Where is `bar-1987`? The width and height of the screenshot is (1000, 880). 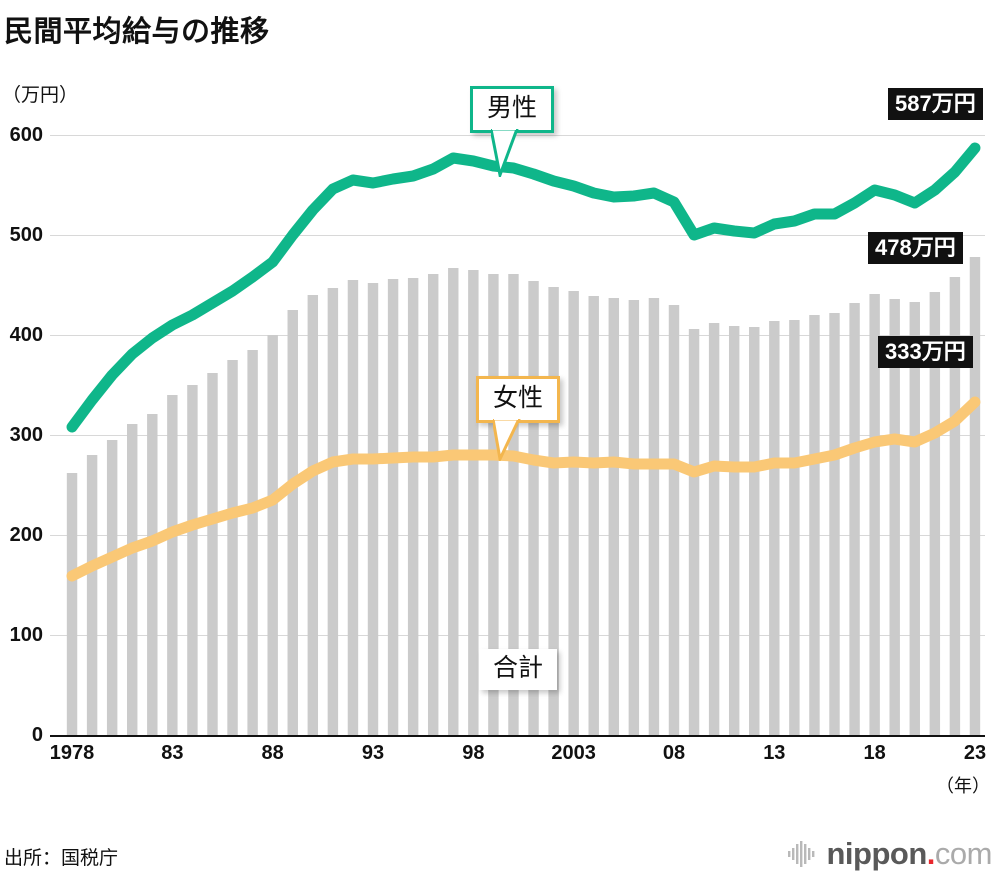 bar-1987 is located at coordinates (252, 542).